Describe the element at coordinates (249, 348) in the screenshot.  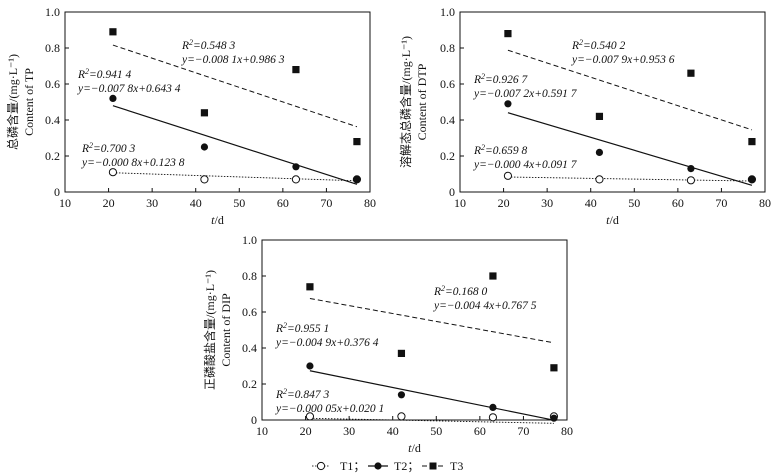
I see `y-tick-label: 0.4` at that location.